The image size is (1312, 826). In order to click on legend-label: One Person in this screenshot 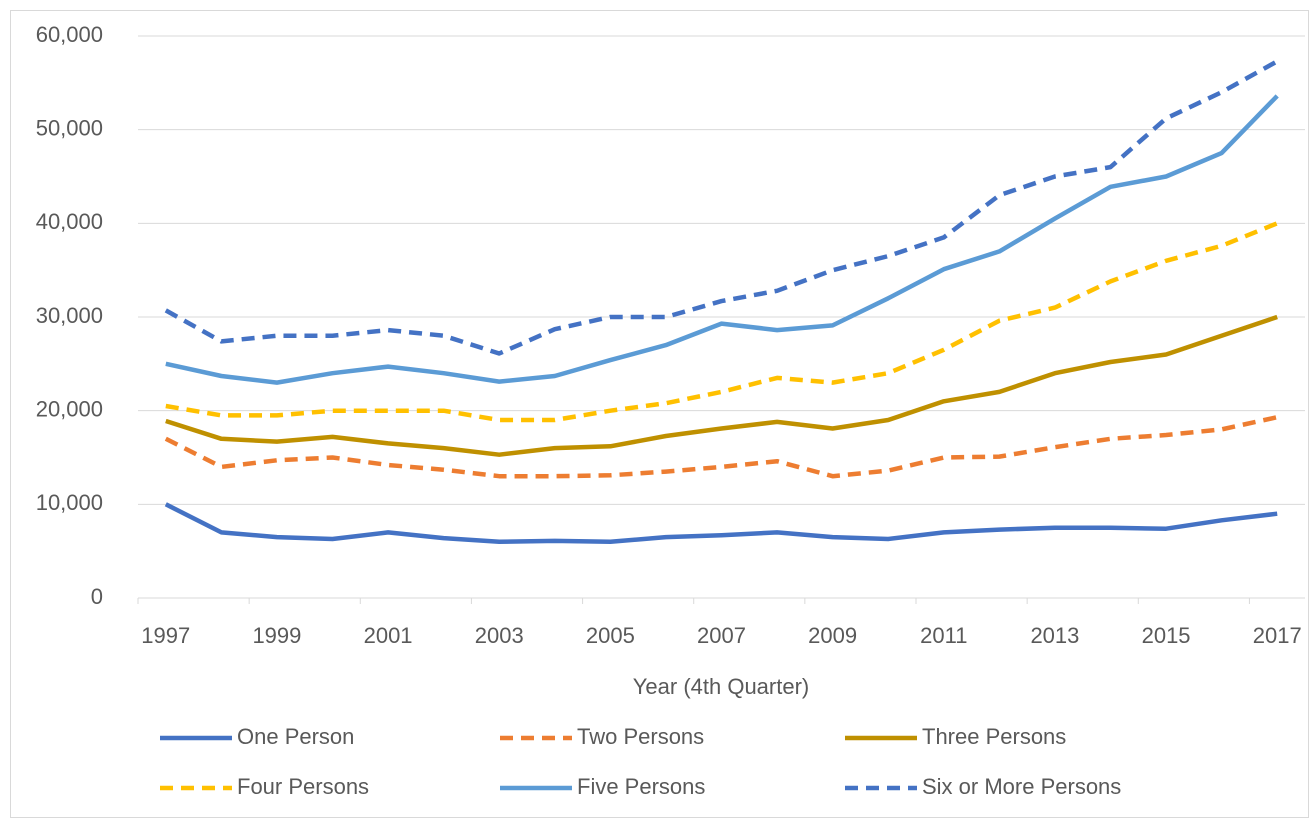, I will do `click(295, 736)`.